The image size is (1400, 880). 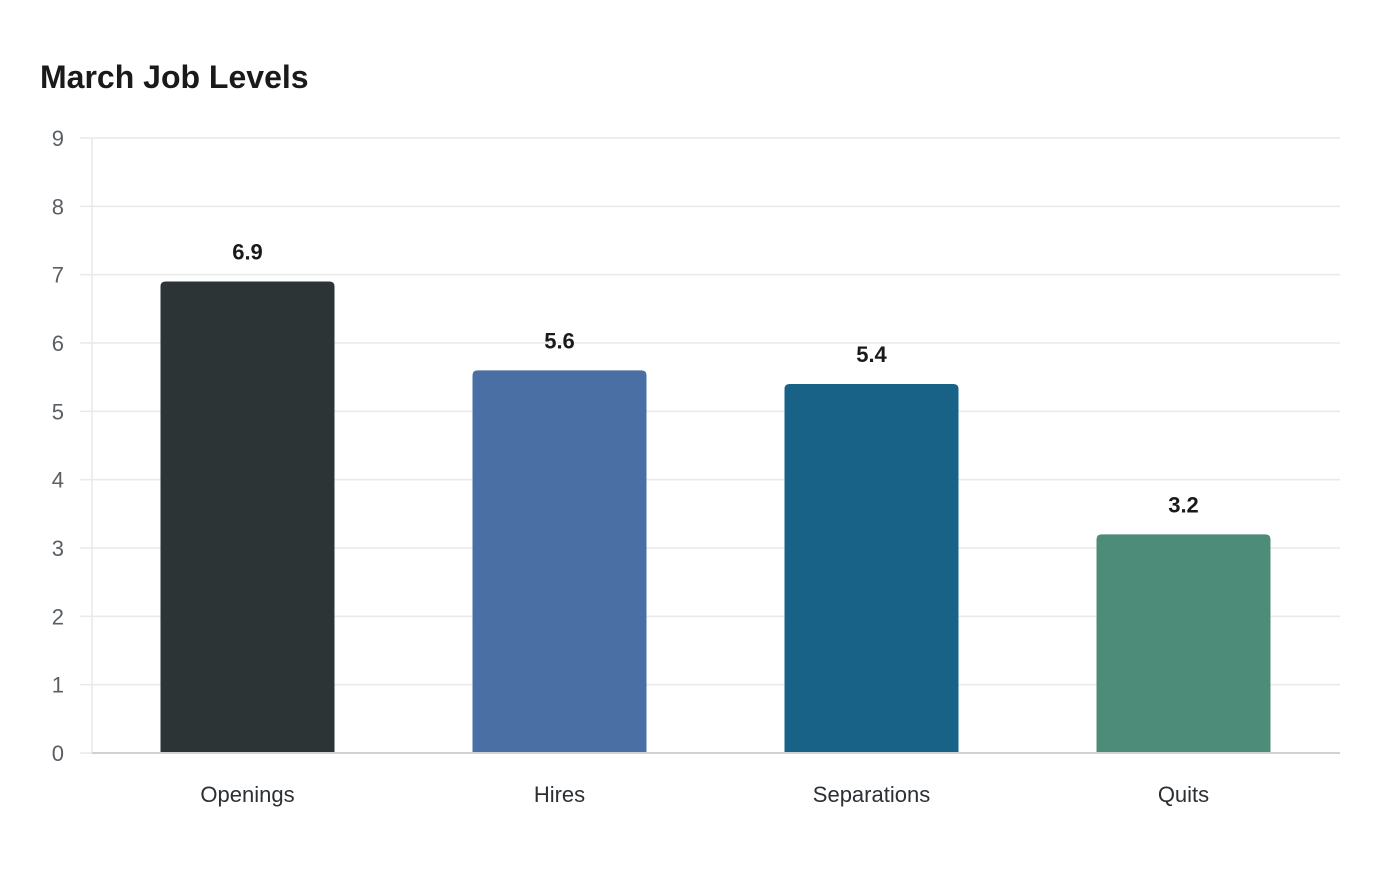 What do you see at coordinates (704, 794) in the screenshot?
I see `x-axis-category-labels: Openings Hires Separations Quits` at bounding box center [704, 794].